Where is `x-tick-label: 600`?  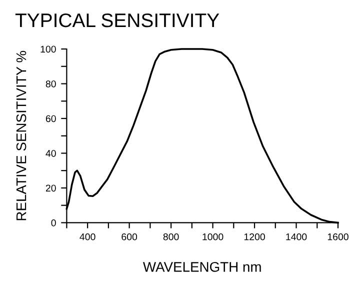 x-tick-label: 600 is located at coordinates (130, 236).